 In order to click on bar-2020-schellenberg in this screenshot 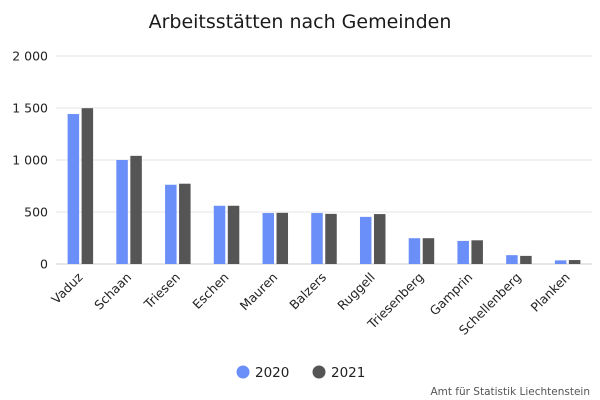, I will do `click(512, 259)`.